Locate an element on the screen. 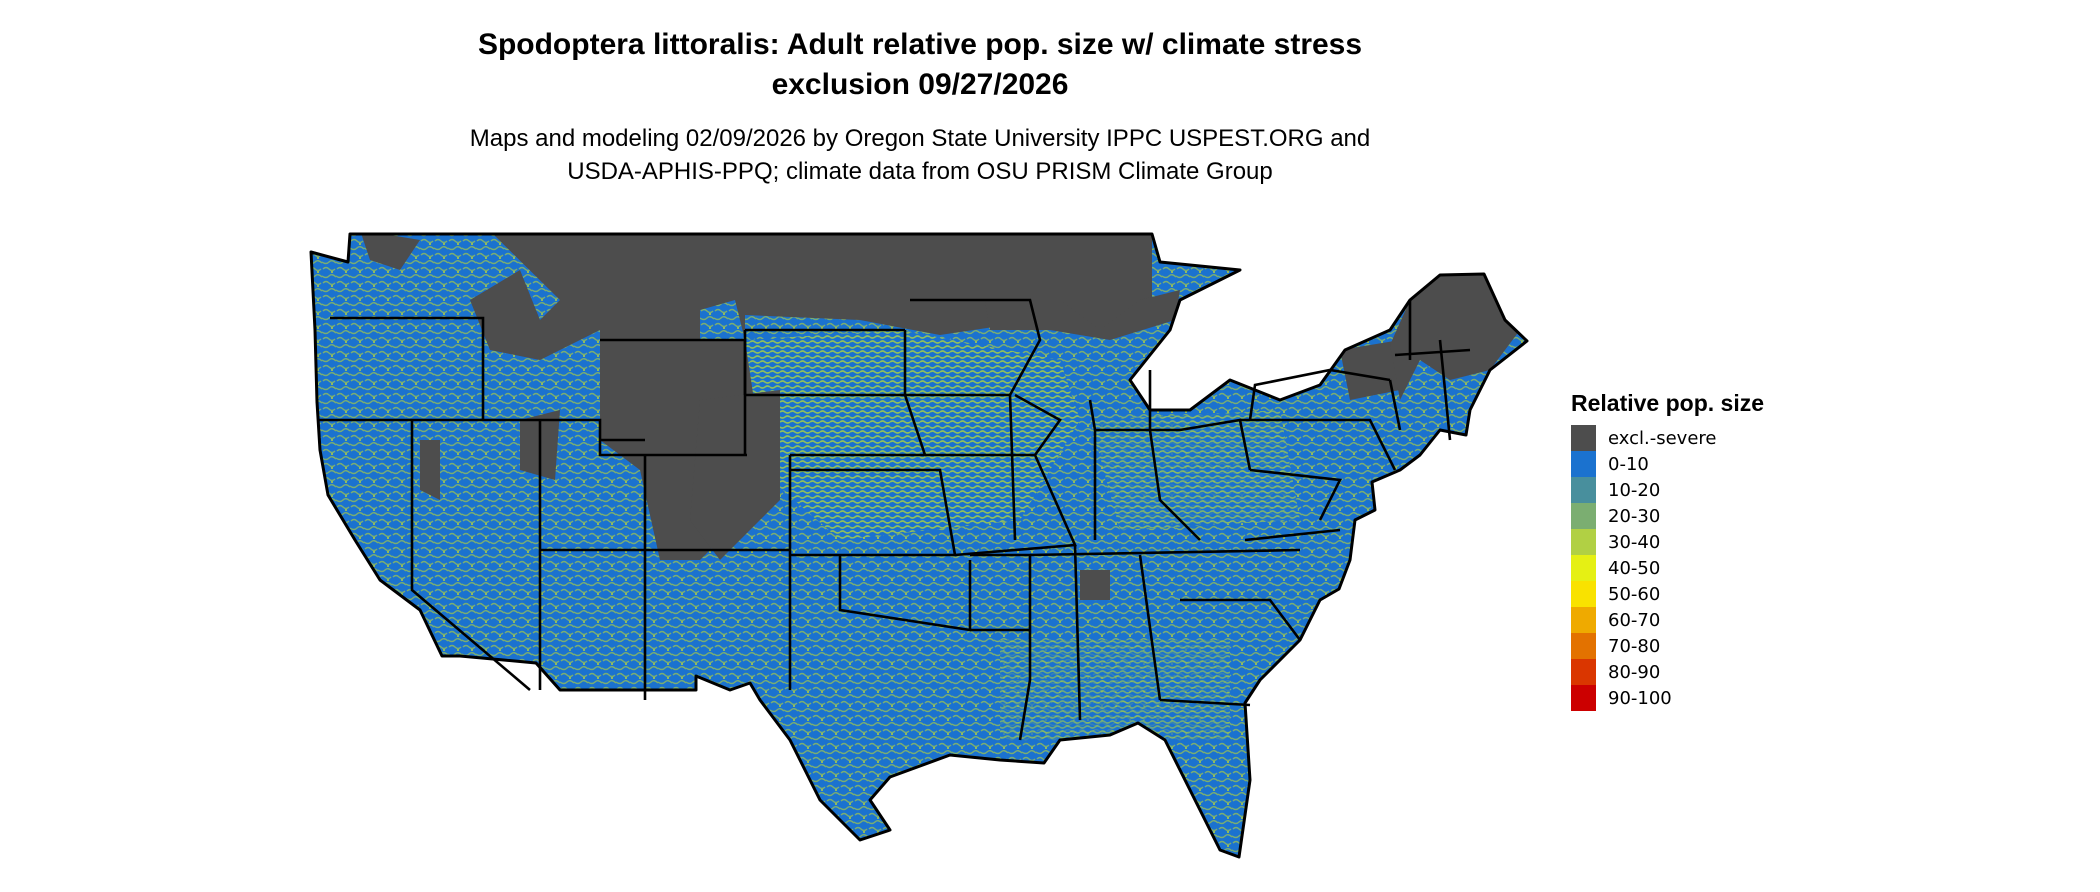  legend-item: 0-10 is located at coordinates (1667, 464).